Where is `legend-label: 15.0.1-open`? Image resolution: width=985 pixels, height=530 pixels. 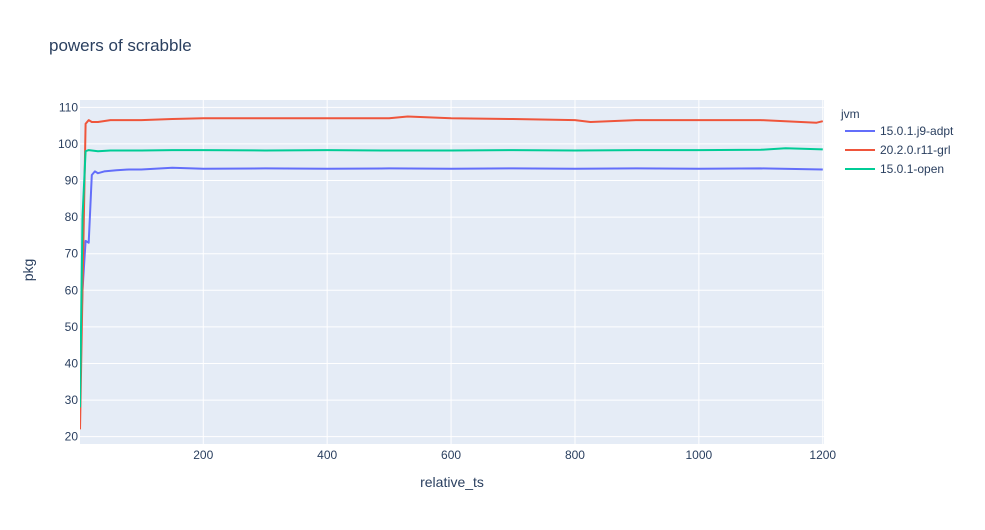 legend-label: 15.0.1-open is located at coordinates (912, 169).